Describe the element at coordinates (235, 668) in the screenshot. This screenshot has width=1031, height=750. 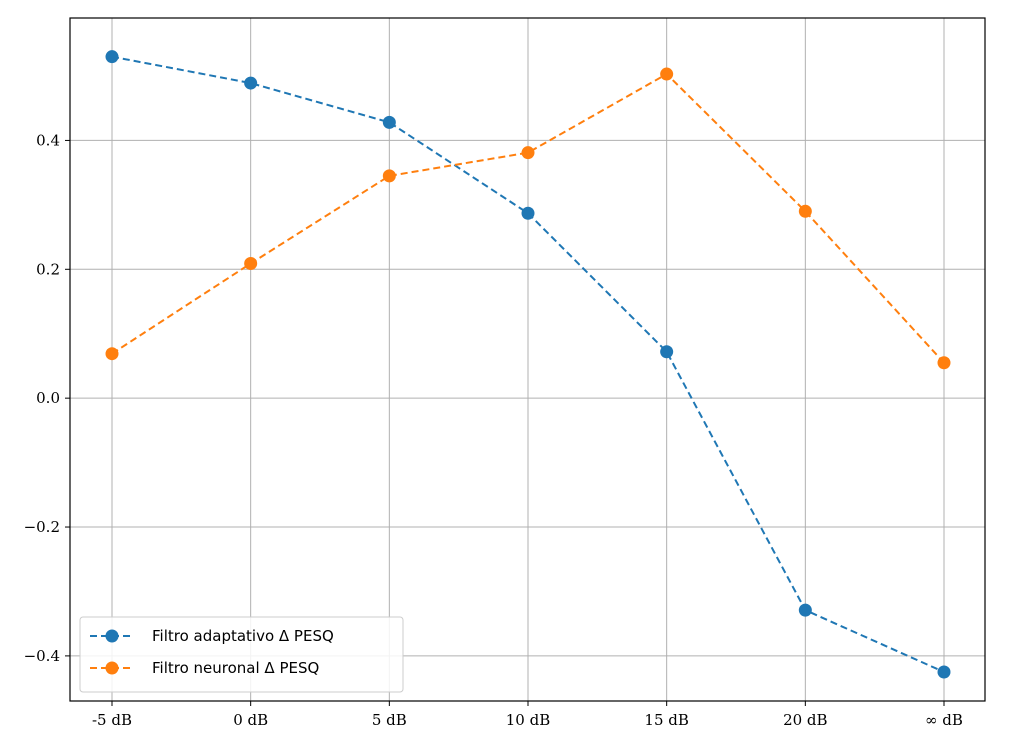
I see `legend-label: Filtro neuronal Δ PESQ` at that location.